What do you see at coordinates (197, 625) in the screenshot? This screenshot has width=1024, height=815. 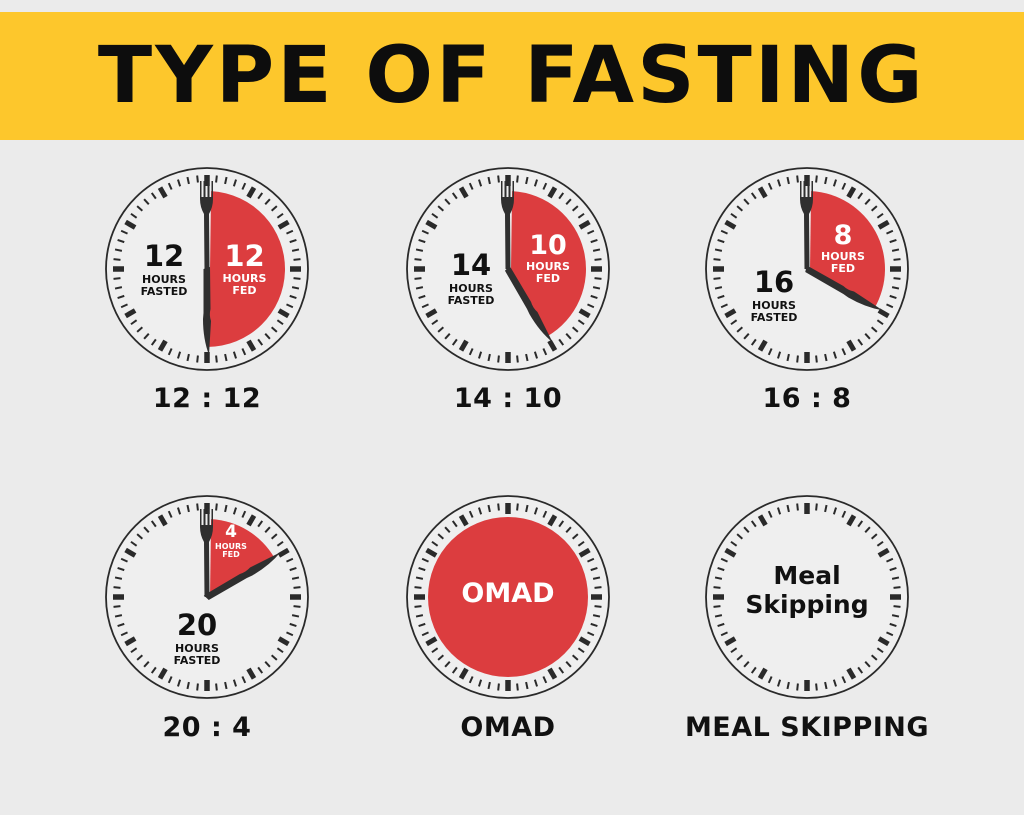 I see `fasted-hours: 20` at bounding box center [197, 625].